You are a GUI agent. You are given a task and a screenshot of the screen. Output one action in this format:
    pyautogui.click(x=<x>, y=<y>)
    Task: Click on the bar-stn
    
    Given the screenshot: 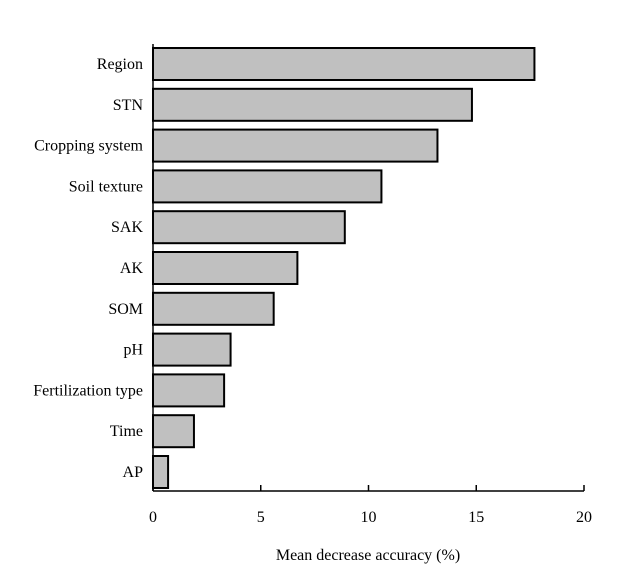 What is the action you would take?
    pyautogui.click(x=312, y=104)
    